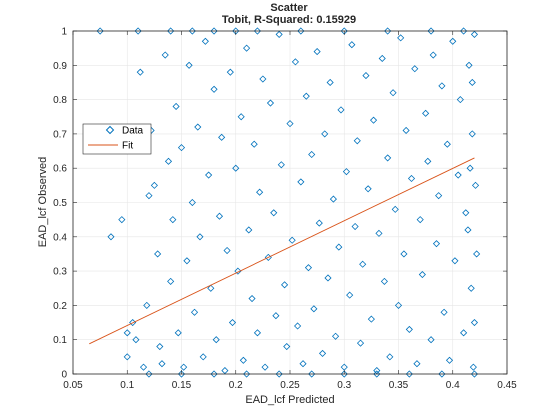 This screenshot has height=420, width=560. What do you see at coordinates (289, 8) in the screenshot?
I see `chart-title: Scatter` at bounding box center [289, 8].